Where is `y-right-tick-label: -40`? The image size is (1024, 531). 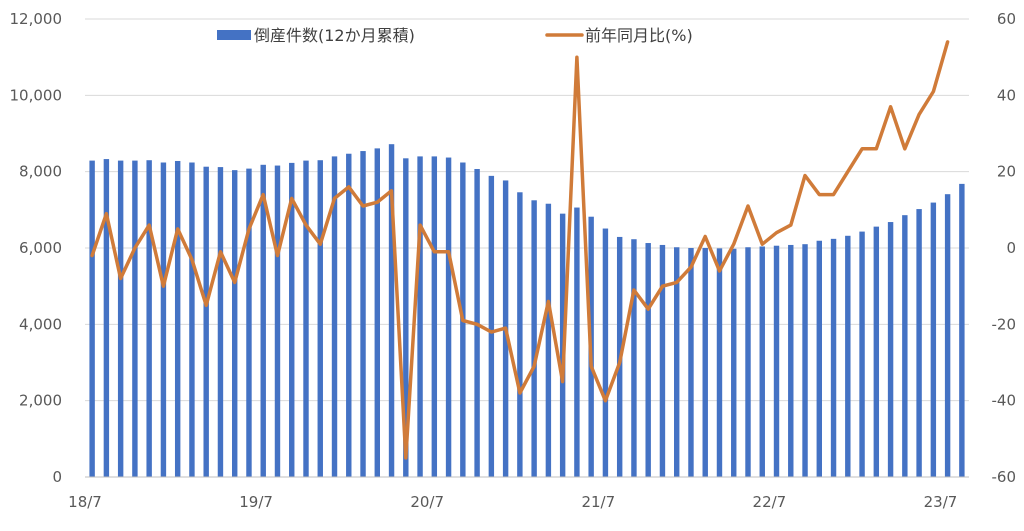 y-right-tick-label: -40 is located at coordinates (1004, 401).